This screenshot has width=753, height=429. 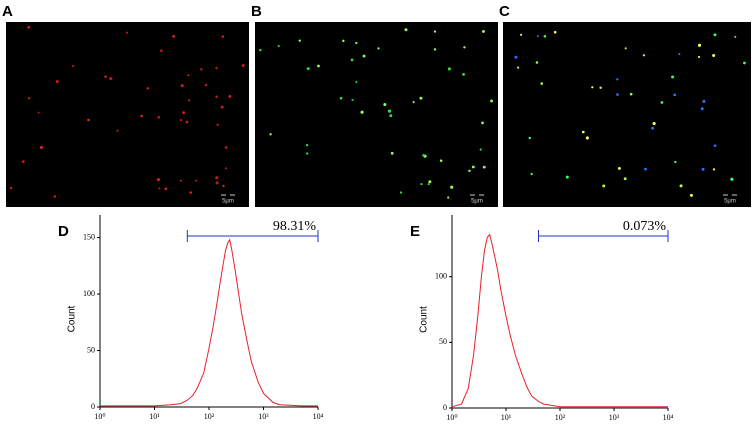 I want to click on gate-label: 0.073%, so click(x=645, y=226).